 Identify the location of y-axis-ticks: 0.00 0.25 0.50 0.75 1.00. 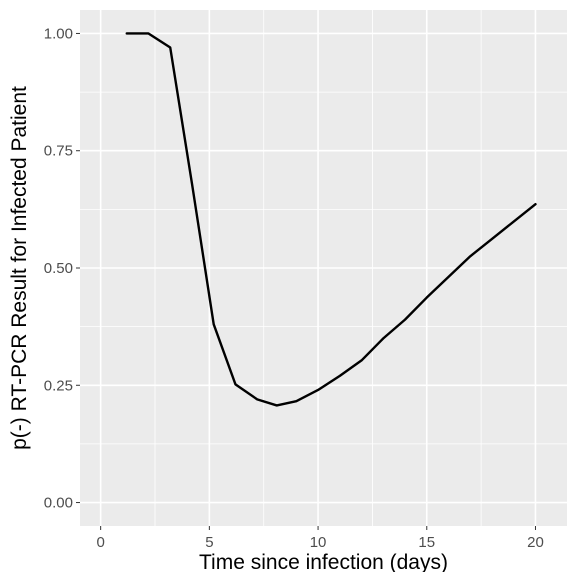
(62, 268).